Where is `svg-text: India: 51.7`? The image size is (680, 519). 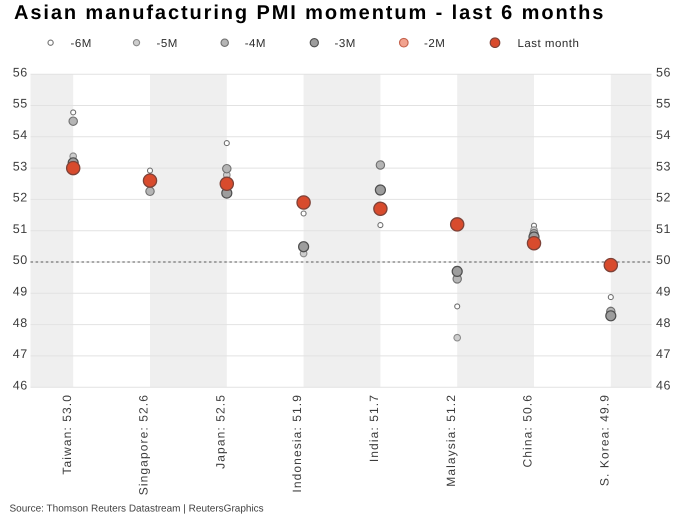
svg-text: India: 51.7 is located at coordinates (374, 428).